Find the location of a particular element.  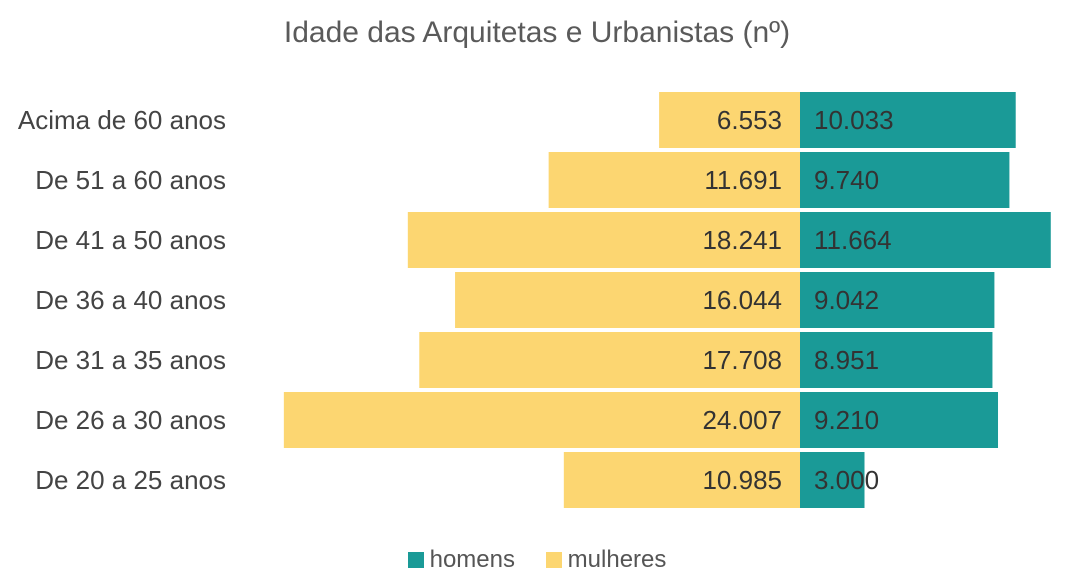

value-label-mulheres: 24.007 is located at coordinates (742, 420).